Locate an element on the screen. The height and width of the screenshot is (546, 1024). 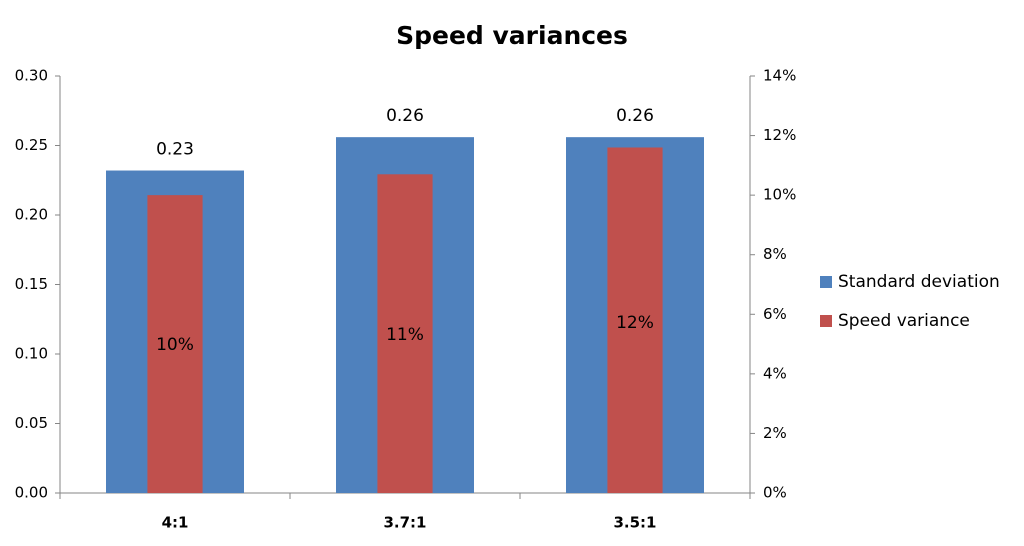
chart-title: Speed variances is located at coordinates (512, 35).